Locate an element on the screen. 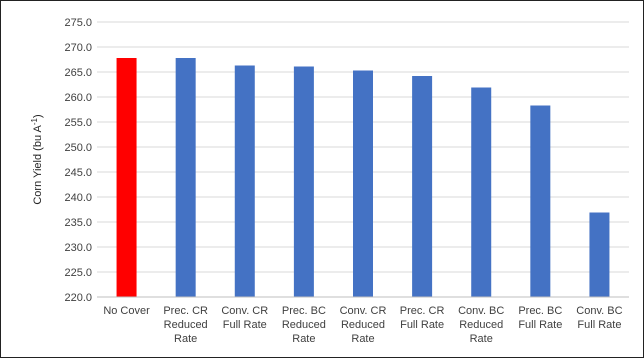 This screenshot has width=644, height=362. y-tick-label: 260.0 is located at coordinates (78, 98).